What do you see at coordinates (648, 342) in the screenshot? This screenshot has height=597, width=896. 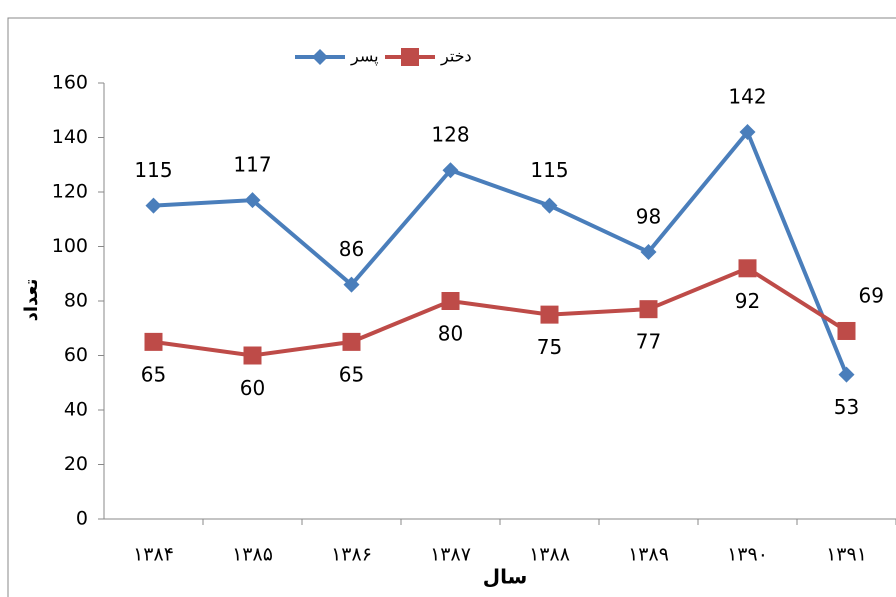 I see `data-label: 77` at bounding box center [648, 342].